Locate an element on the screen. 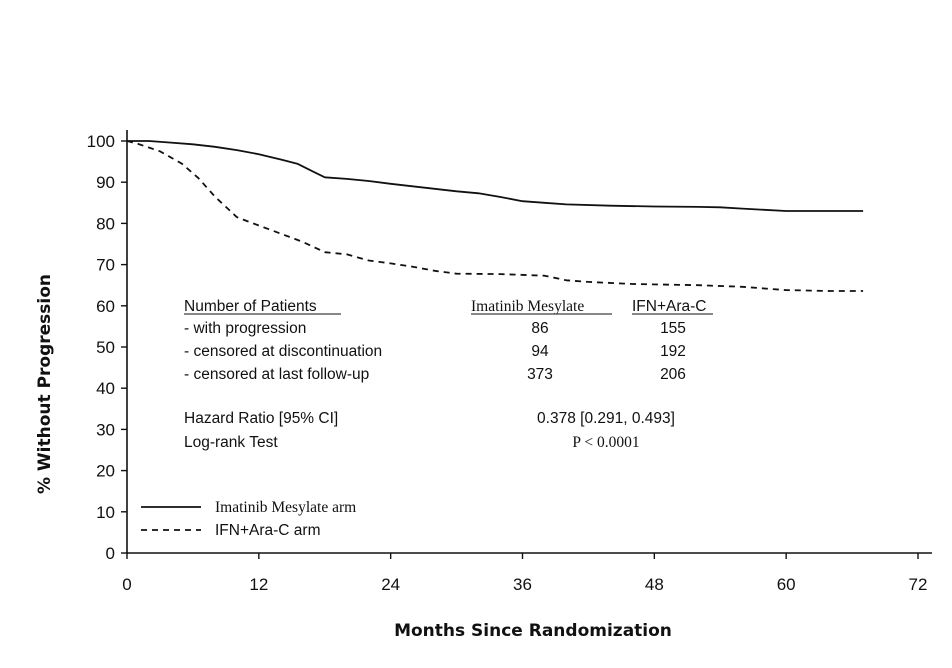  x-tick-label: 24 is located at coordinates (390, 584).